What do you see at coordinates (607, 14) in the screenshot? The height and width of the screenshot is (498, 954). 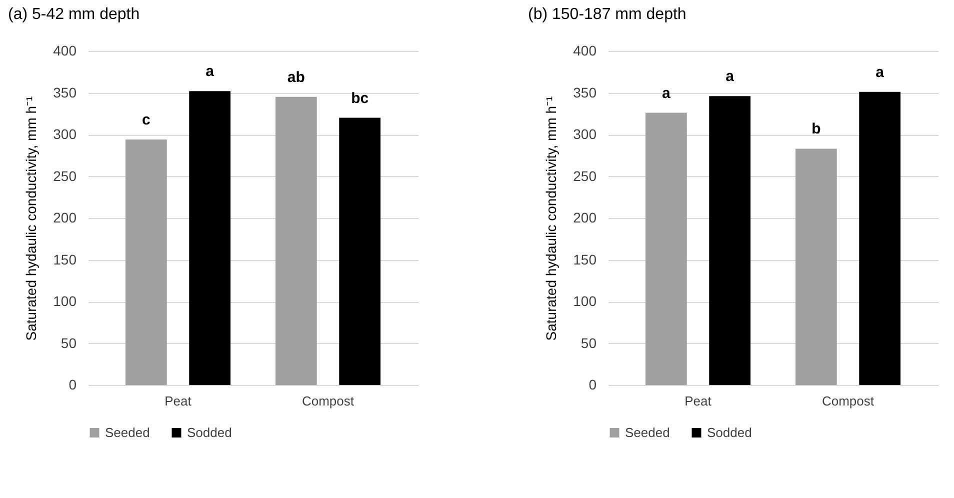 I see `chart-title: (b) 150-187 mm depth` at bounding box center [607, 14].